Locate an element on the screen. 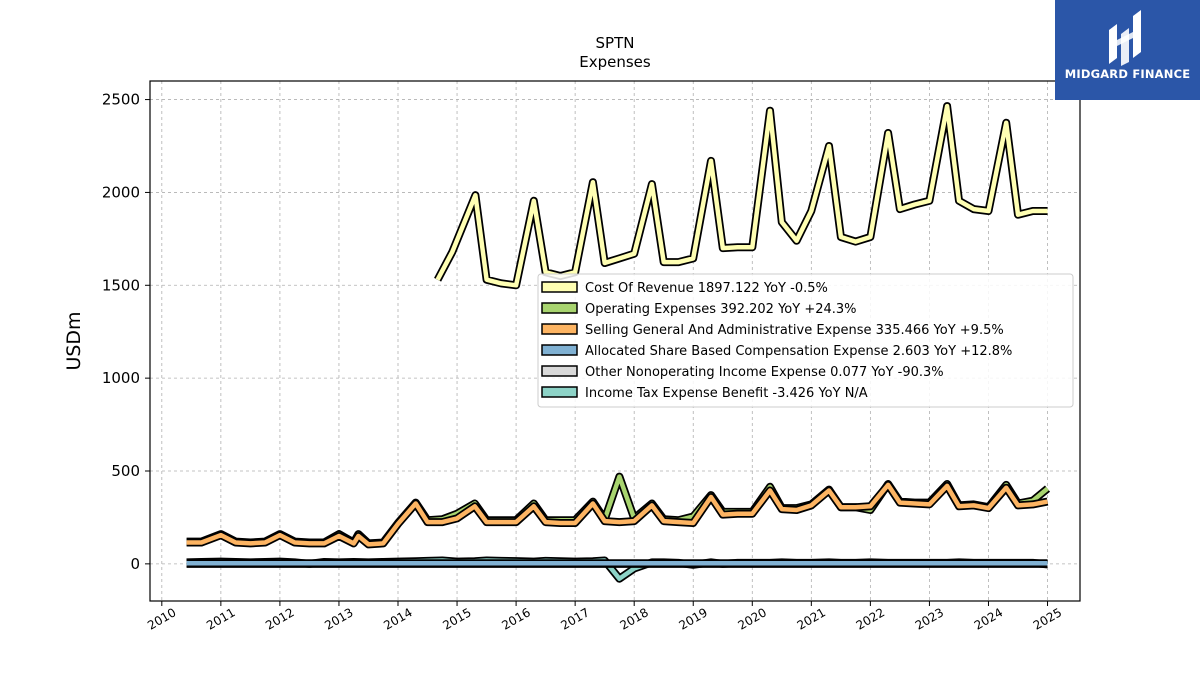 The height and width of the screenshot is (675, 1200). legend-entry: Cost Of Revenue 1897.122 YoY -0.5% is located at coordinates (706, 288).